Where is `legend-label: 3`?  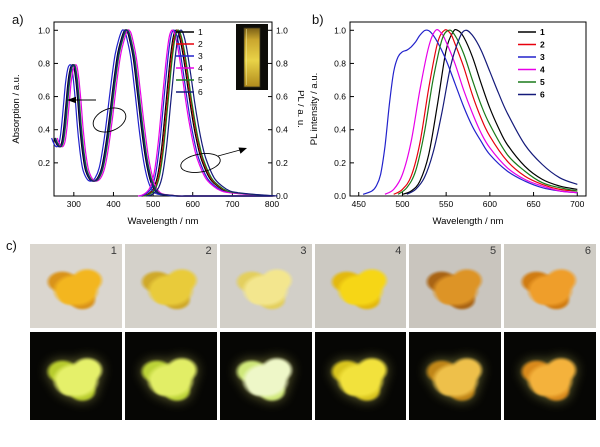
legend-label: 3 is located at coordinates (200, 56).